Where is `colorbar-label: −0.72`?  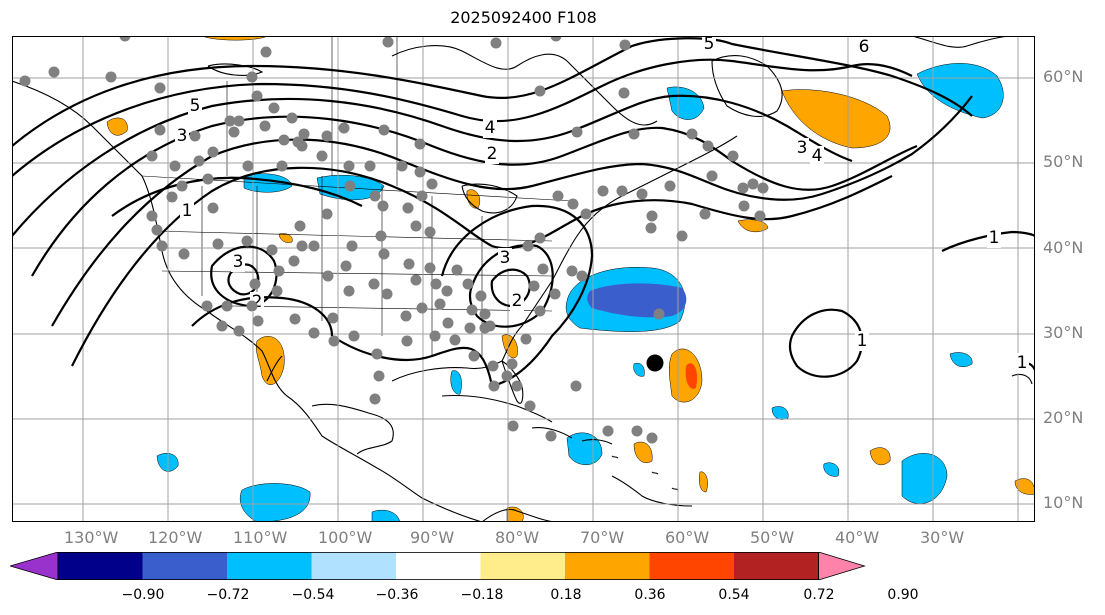
colorbar-label: −0.72 is located at coordinates (228, 595).